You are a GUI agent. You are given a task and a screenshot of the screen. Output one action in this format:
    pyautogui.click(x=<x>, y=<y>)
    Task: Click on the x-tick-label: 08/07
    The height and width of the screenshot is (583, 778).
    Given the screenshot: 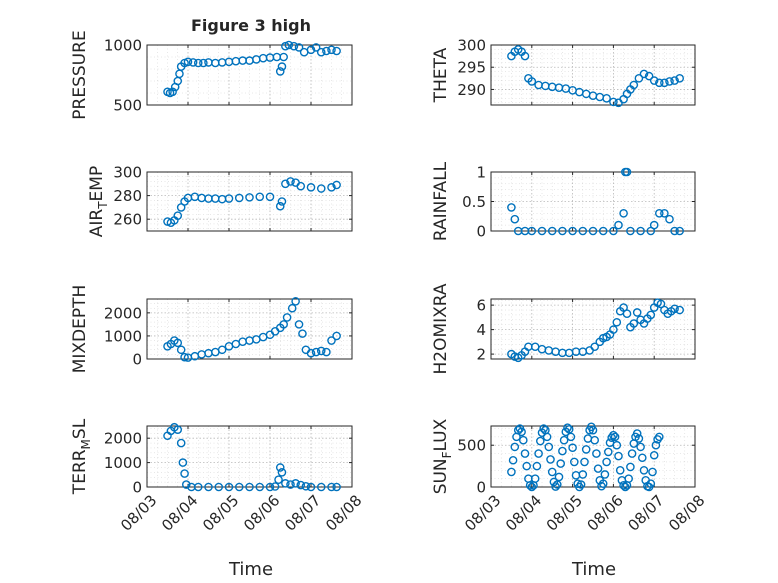 What is the action you would take?
    pyautogui.click(x=645, y=512)
    